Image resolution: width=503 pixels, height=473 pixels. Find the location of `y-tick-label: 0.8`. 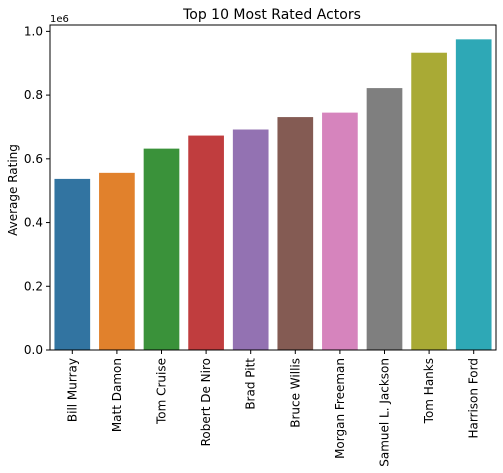

y-tick-label: 0.8 is located at coordinates (33, 95).